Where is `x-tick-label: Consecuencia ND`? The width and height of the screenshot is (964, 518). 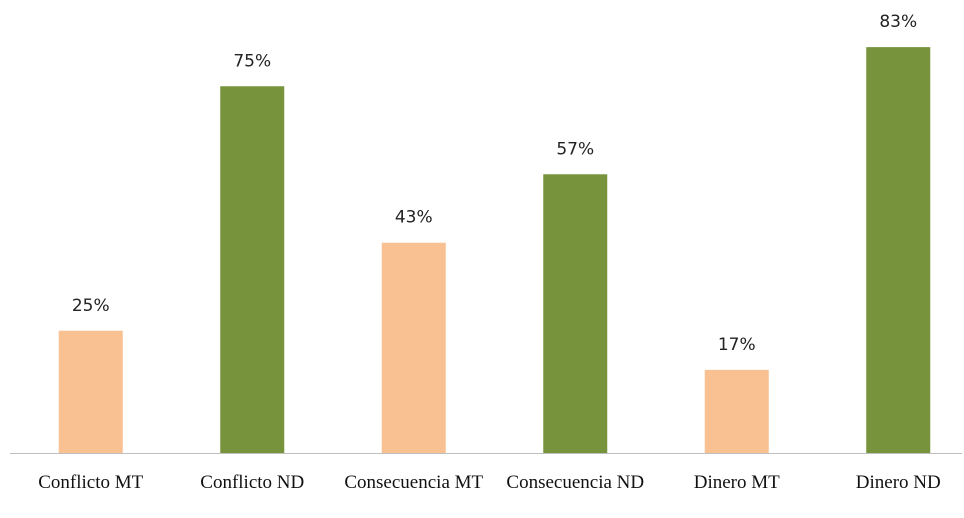
x-tick-label: Consecuencia ND is located at coordinates (575, 482).